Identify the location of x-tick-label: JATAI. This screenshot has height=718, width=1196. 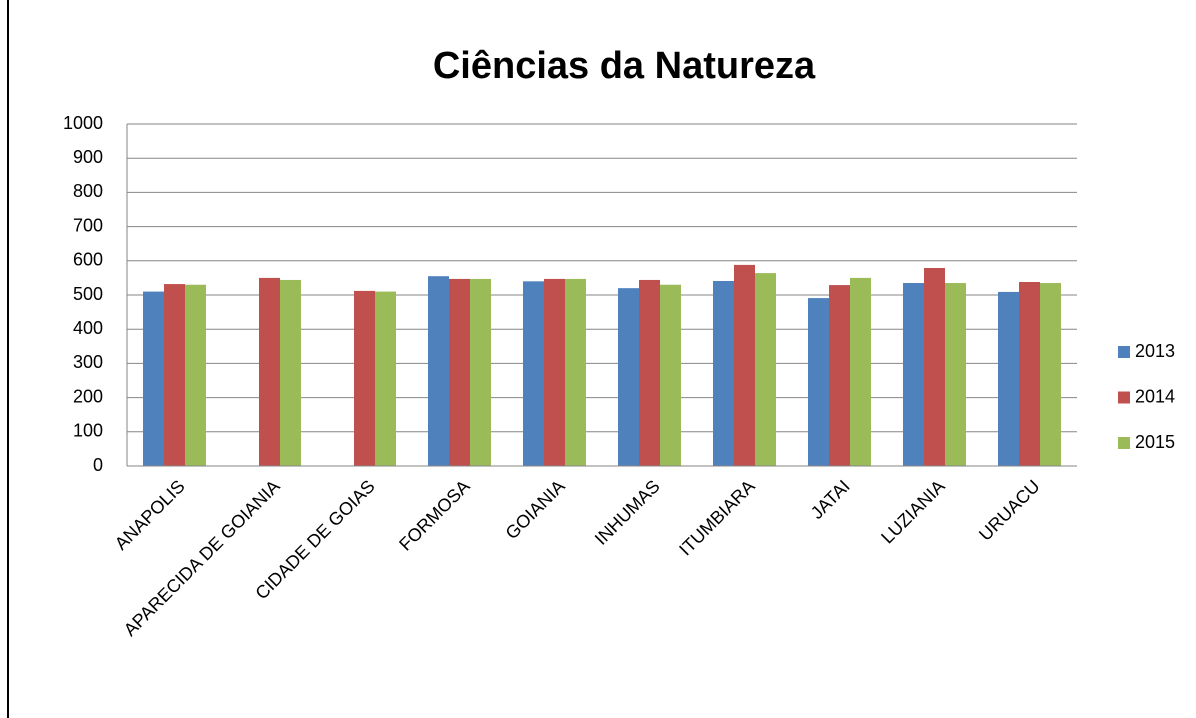
(830, 499).